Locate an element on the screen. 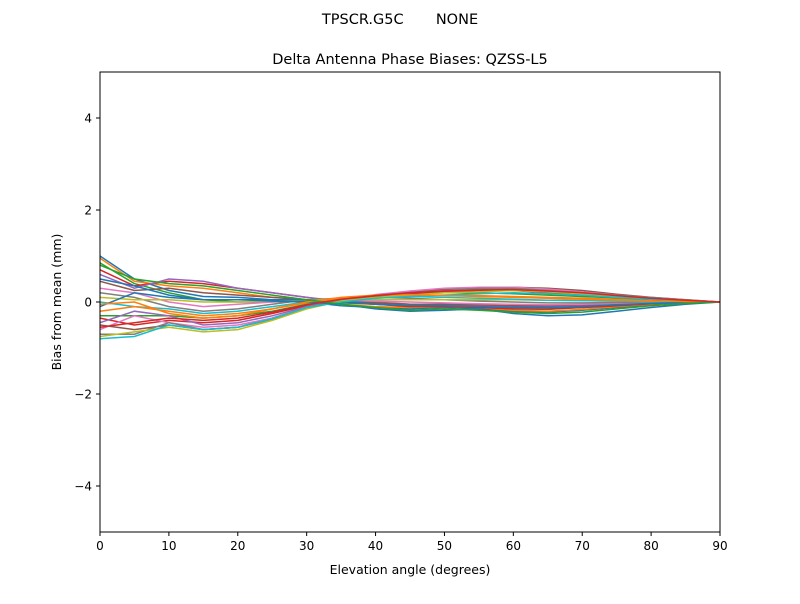  x-tick-label: 70 is located at coordinates (582, 546).